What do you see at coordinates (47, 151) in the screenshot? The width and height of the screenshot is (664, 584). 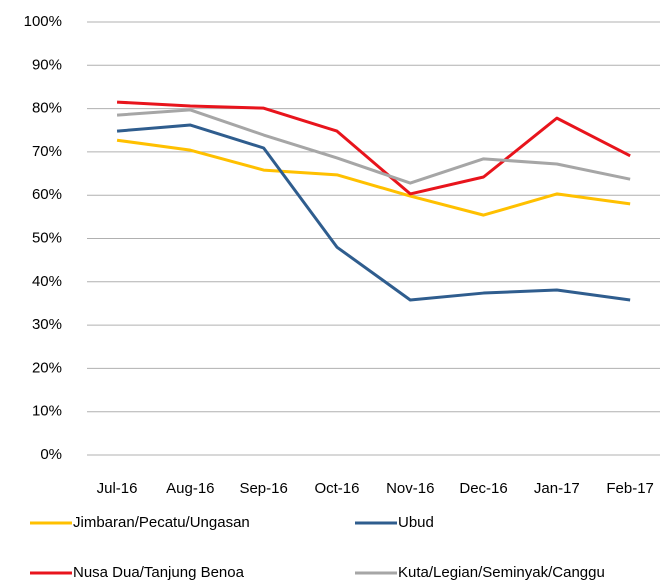 I see `y-tick-label: 70%` at bounding box center [47, 151].